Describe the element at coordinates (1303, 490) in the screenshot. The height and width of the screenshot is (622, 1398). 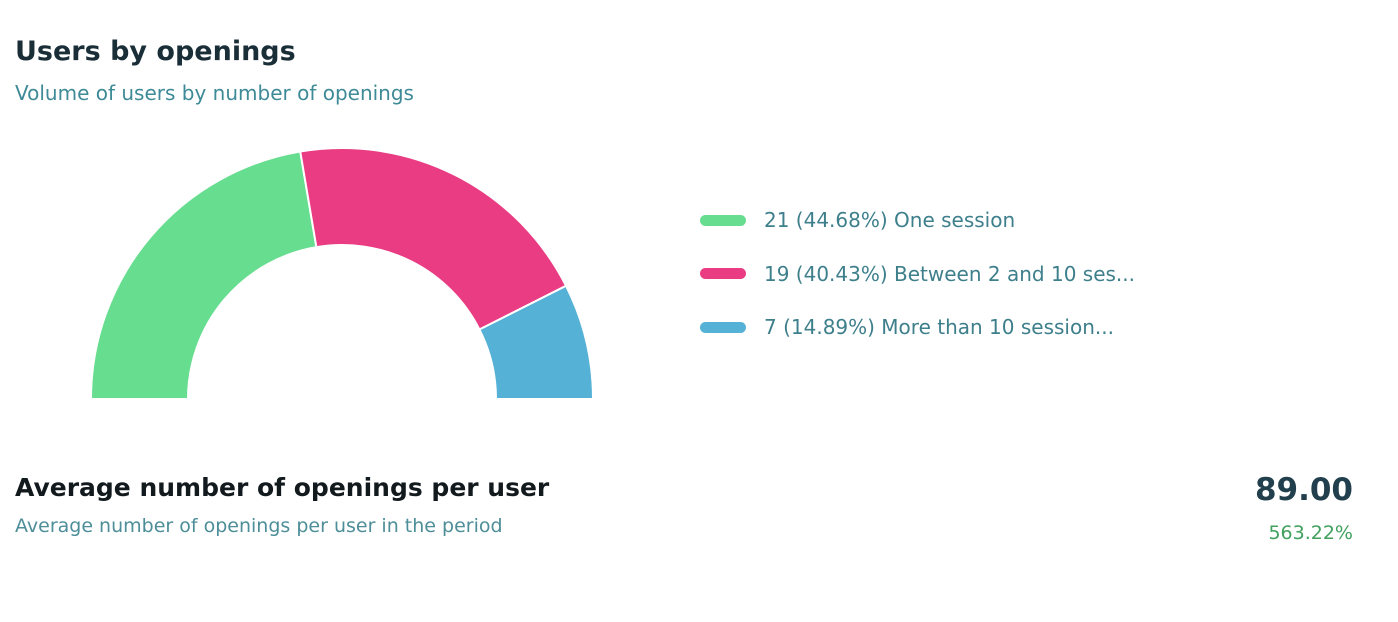
I see `metric-value: 89.00` at that location.